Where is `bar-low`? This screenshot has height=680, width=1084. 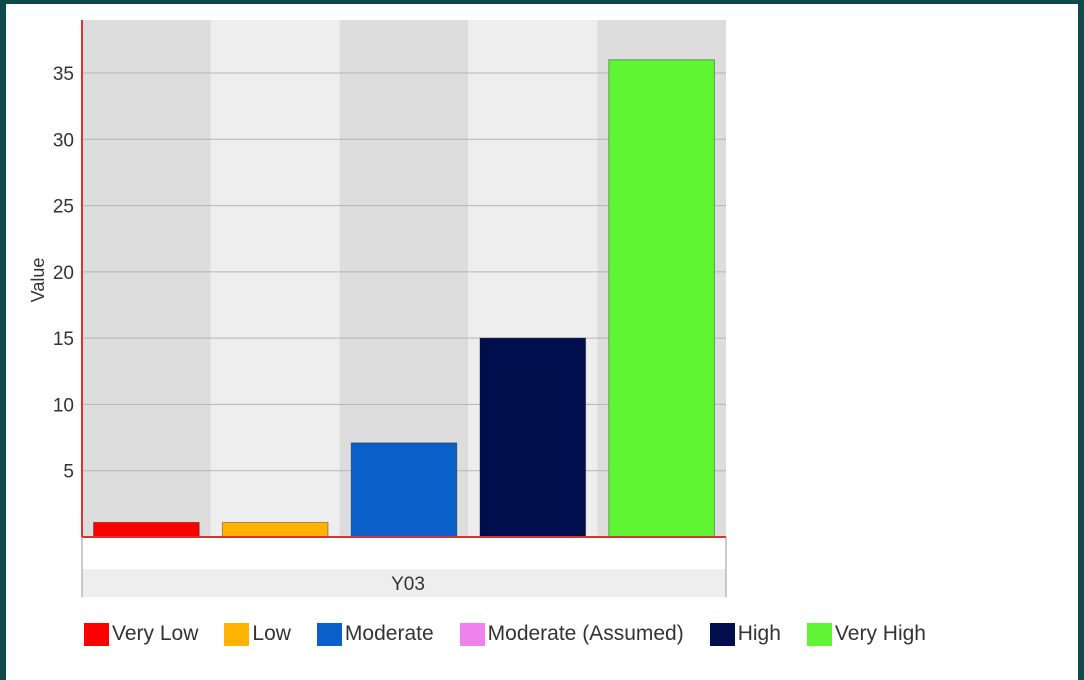
bar-low is located at coordinates (275, 529).